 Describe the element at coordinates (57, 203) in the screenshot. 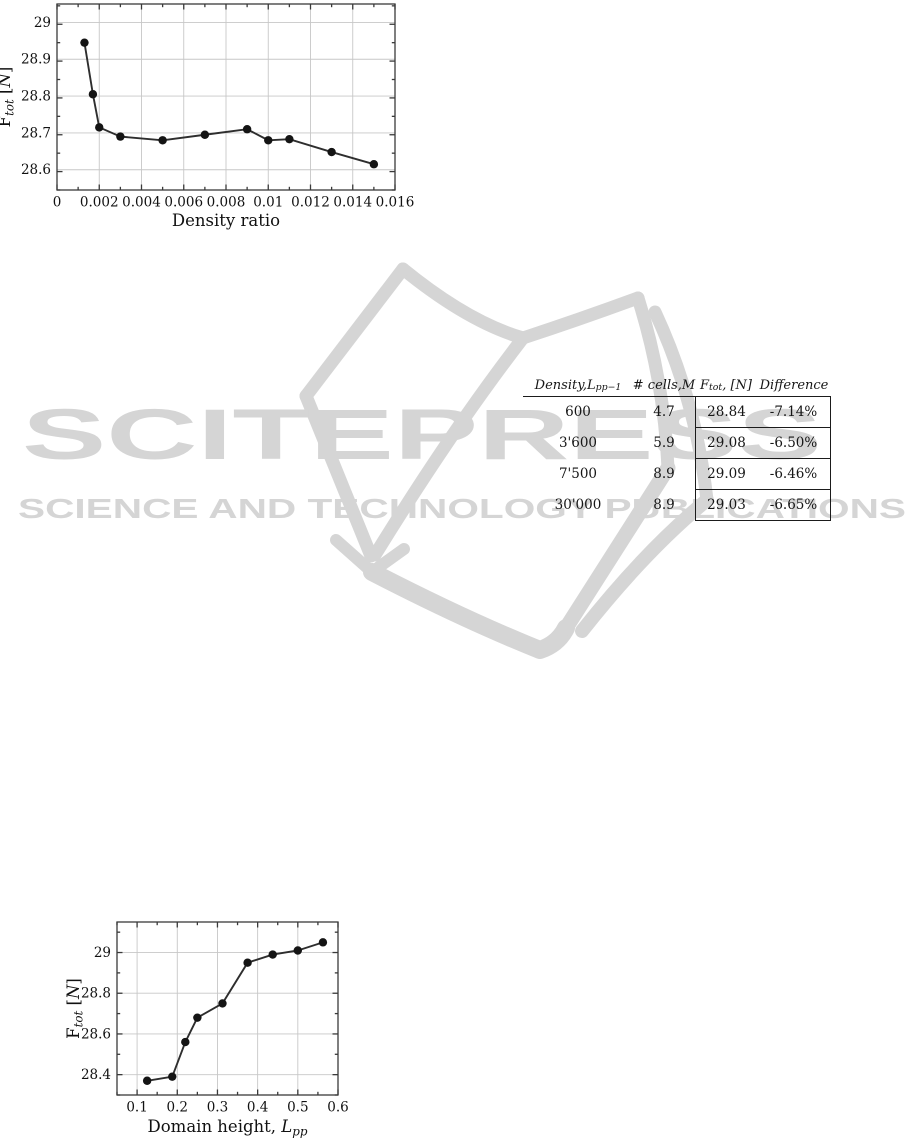

I see `x-tick-label: 0` at that location.